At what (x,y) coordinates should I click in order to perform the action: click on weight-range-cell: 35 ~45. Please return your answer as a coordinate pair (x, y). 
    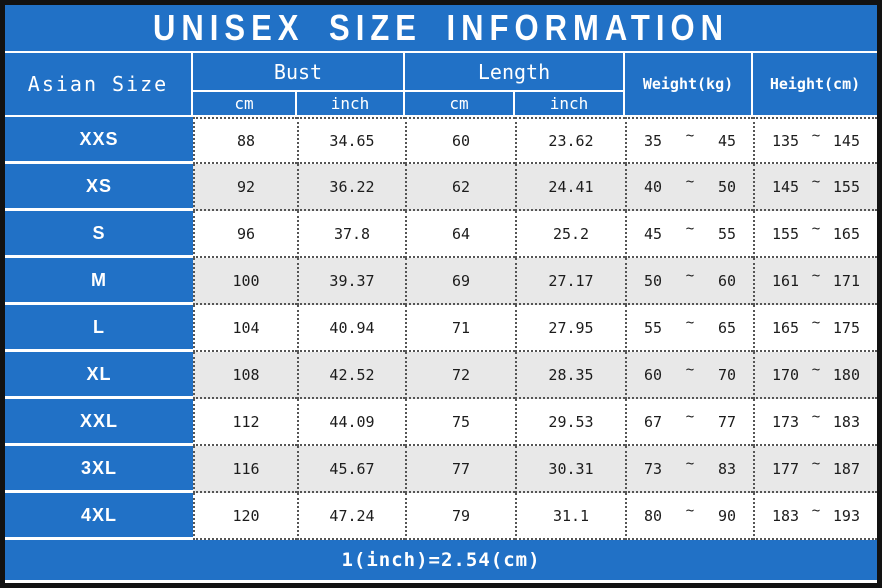
    Looking at the image, I should click on (689, 140).